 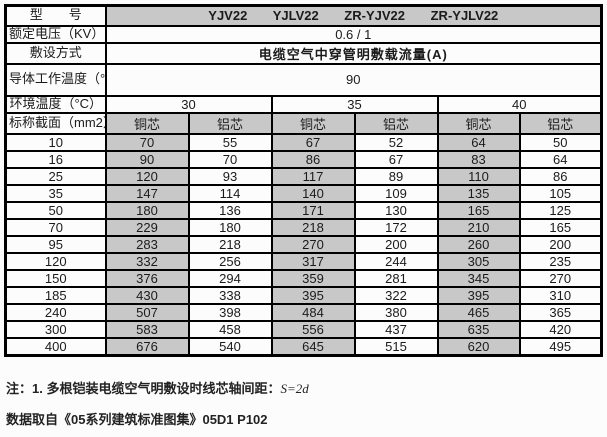 I want to click on copper-value-cell: 317, so click(x=313, y=261).